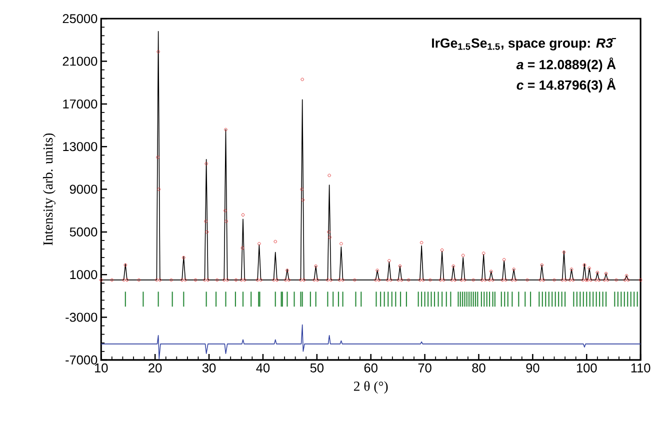 This screenshot has height=423, width=654. What do you see at coordinates (84, 232) in the screenshot?
I see `y-tick-label: 5000` at bounding box center [84, 232].